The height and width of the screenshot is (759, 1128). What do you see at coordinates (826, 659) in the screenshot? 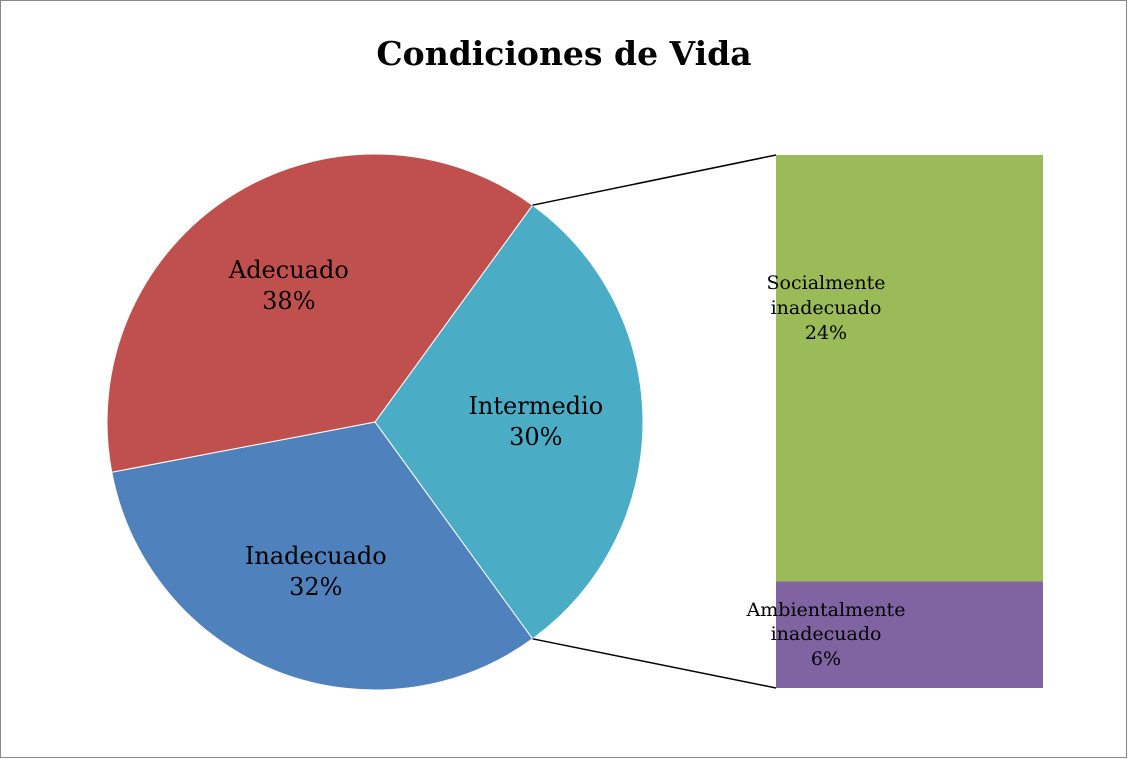
I see `label-text: 6%` at bounding box center [826, 659].